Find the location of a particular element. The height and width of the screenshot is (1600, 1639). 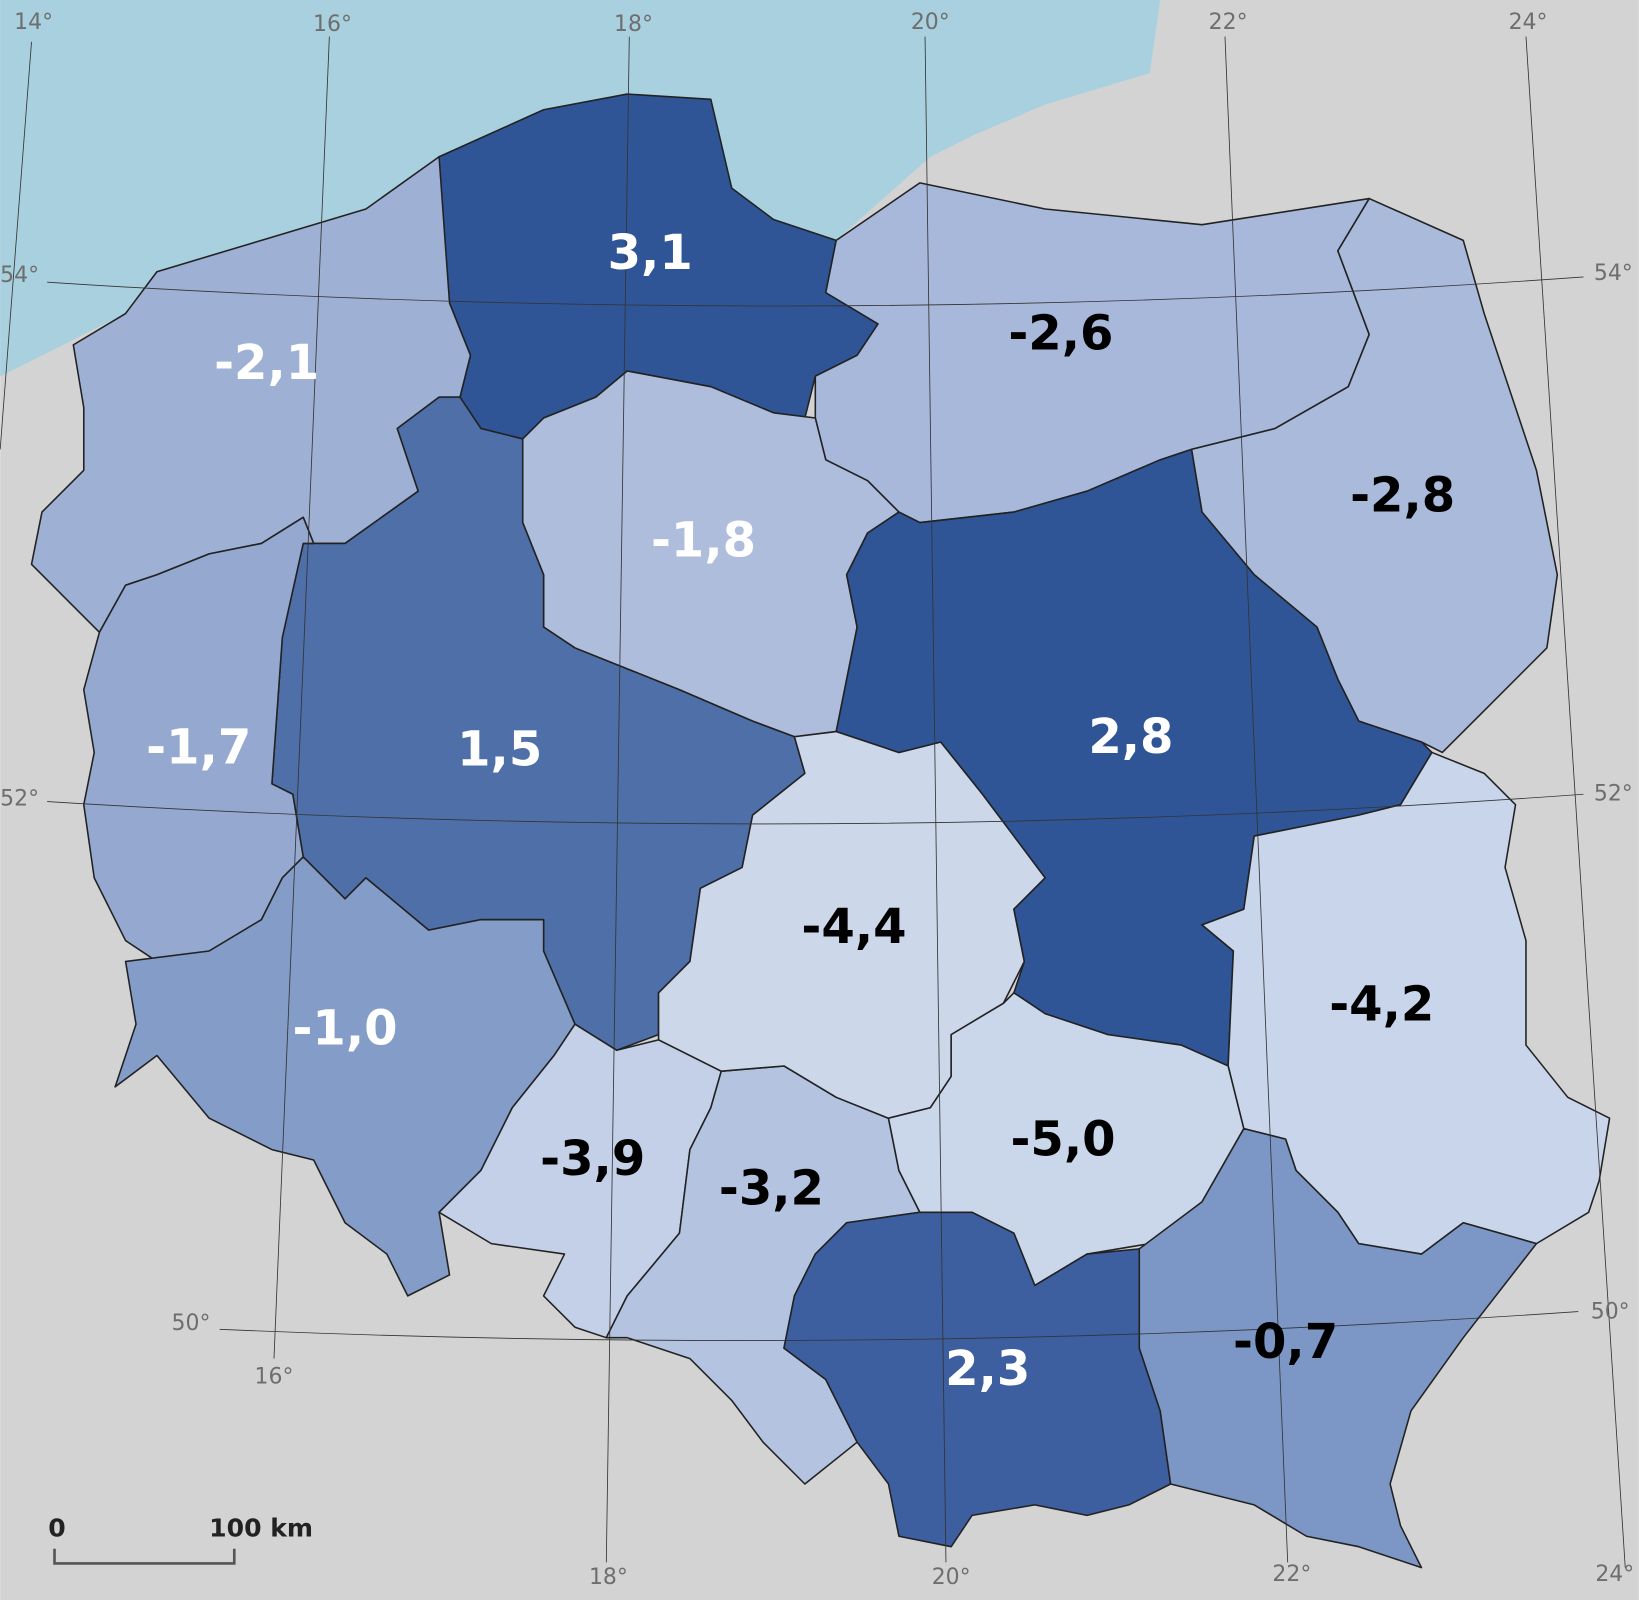

region-label: -4,4 is located at coordinates (853, 927).